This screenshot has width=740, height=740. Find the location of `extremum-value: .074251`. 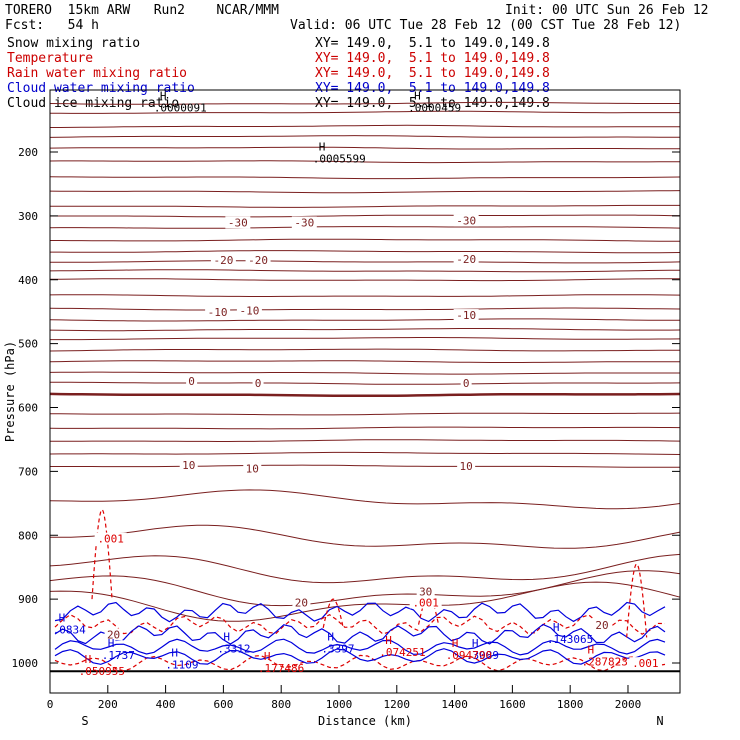

extremum-value: .074251 is located at coordinates (402, 652).